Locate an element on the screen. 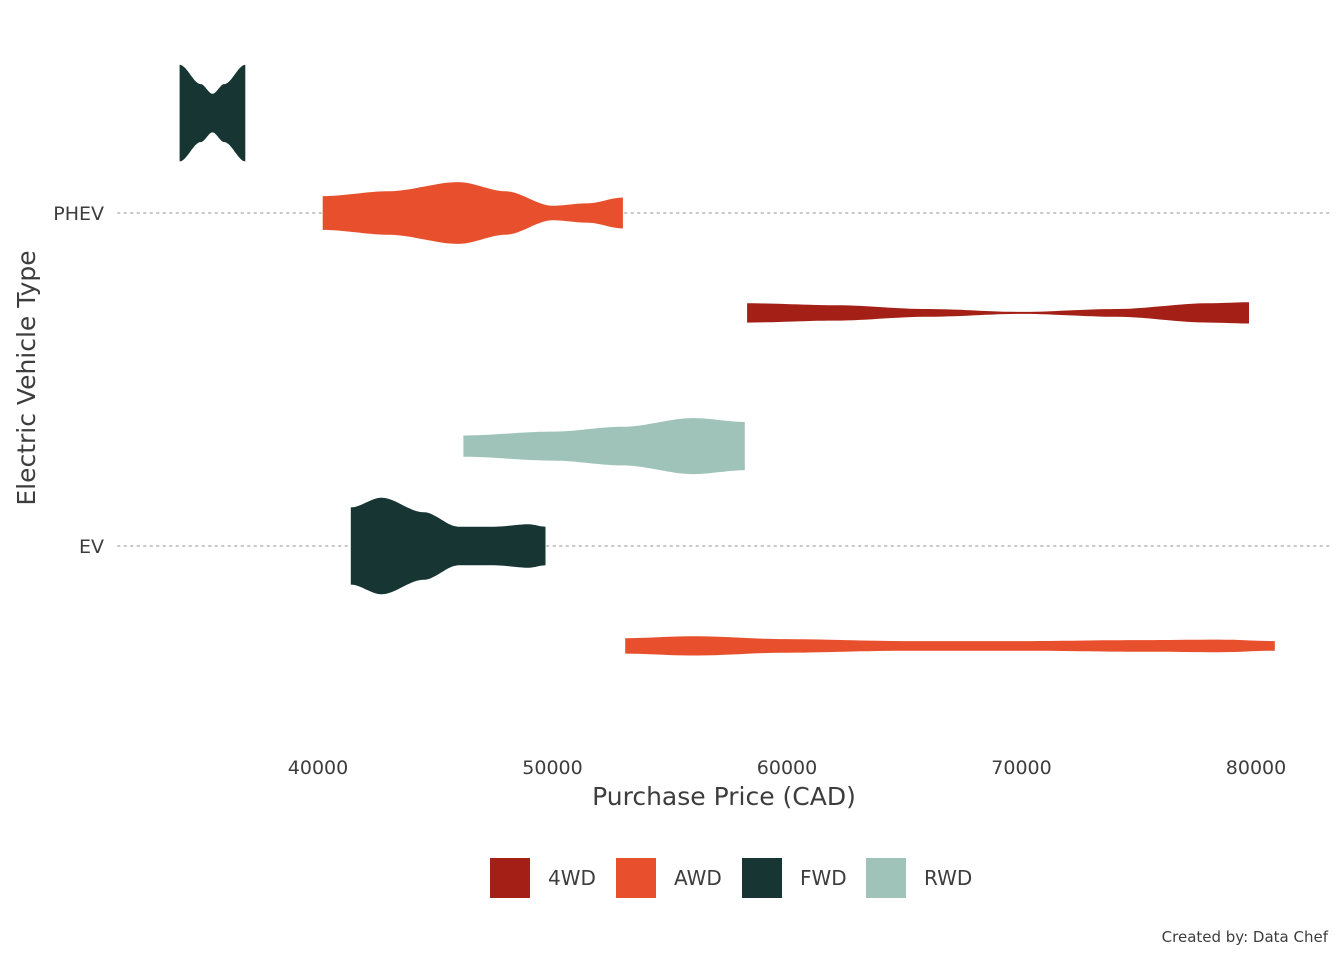 Image resolution: width=1344 pixels, height=960 pixels. y-tick-ev: EV is located at coordinates (91, 547).